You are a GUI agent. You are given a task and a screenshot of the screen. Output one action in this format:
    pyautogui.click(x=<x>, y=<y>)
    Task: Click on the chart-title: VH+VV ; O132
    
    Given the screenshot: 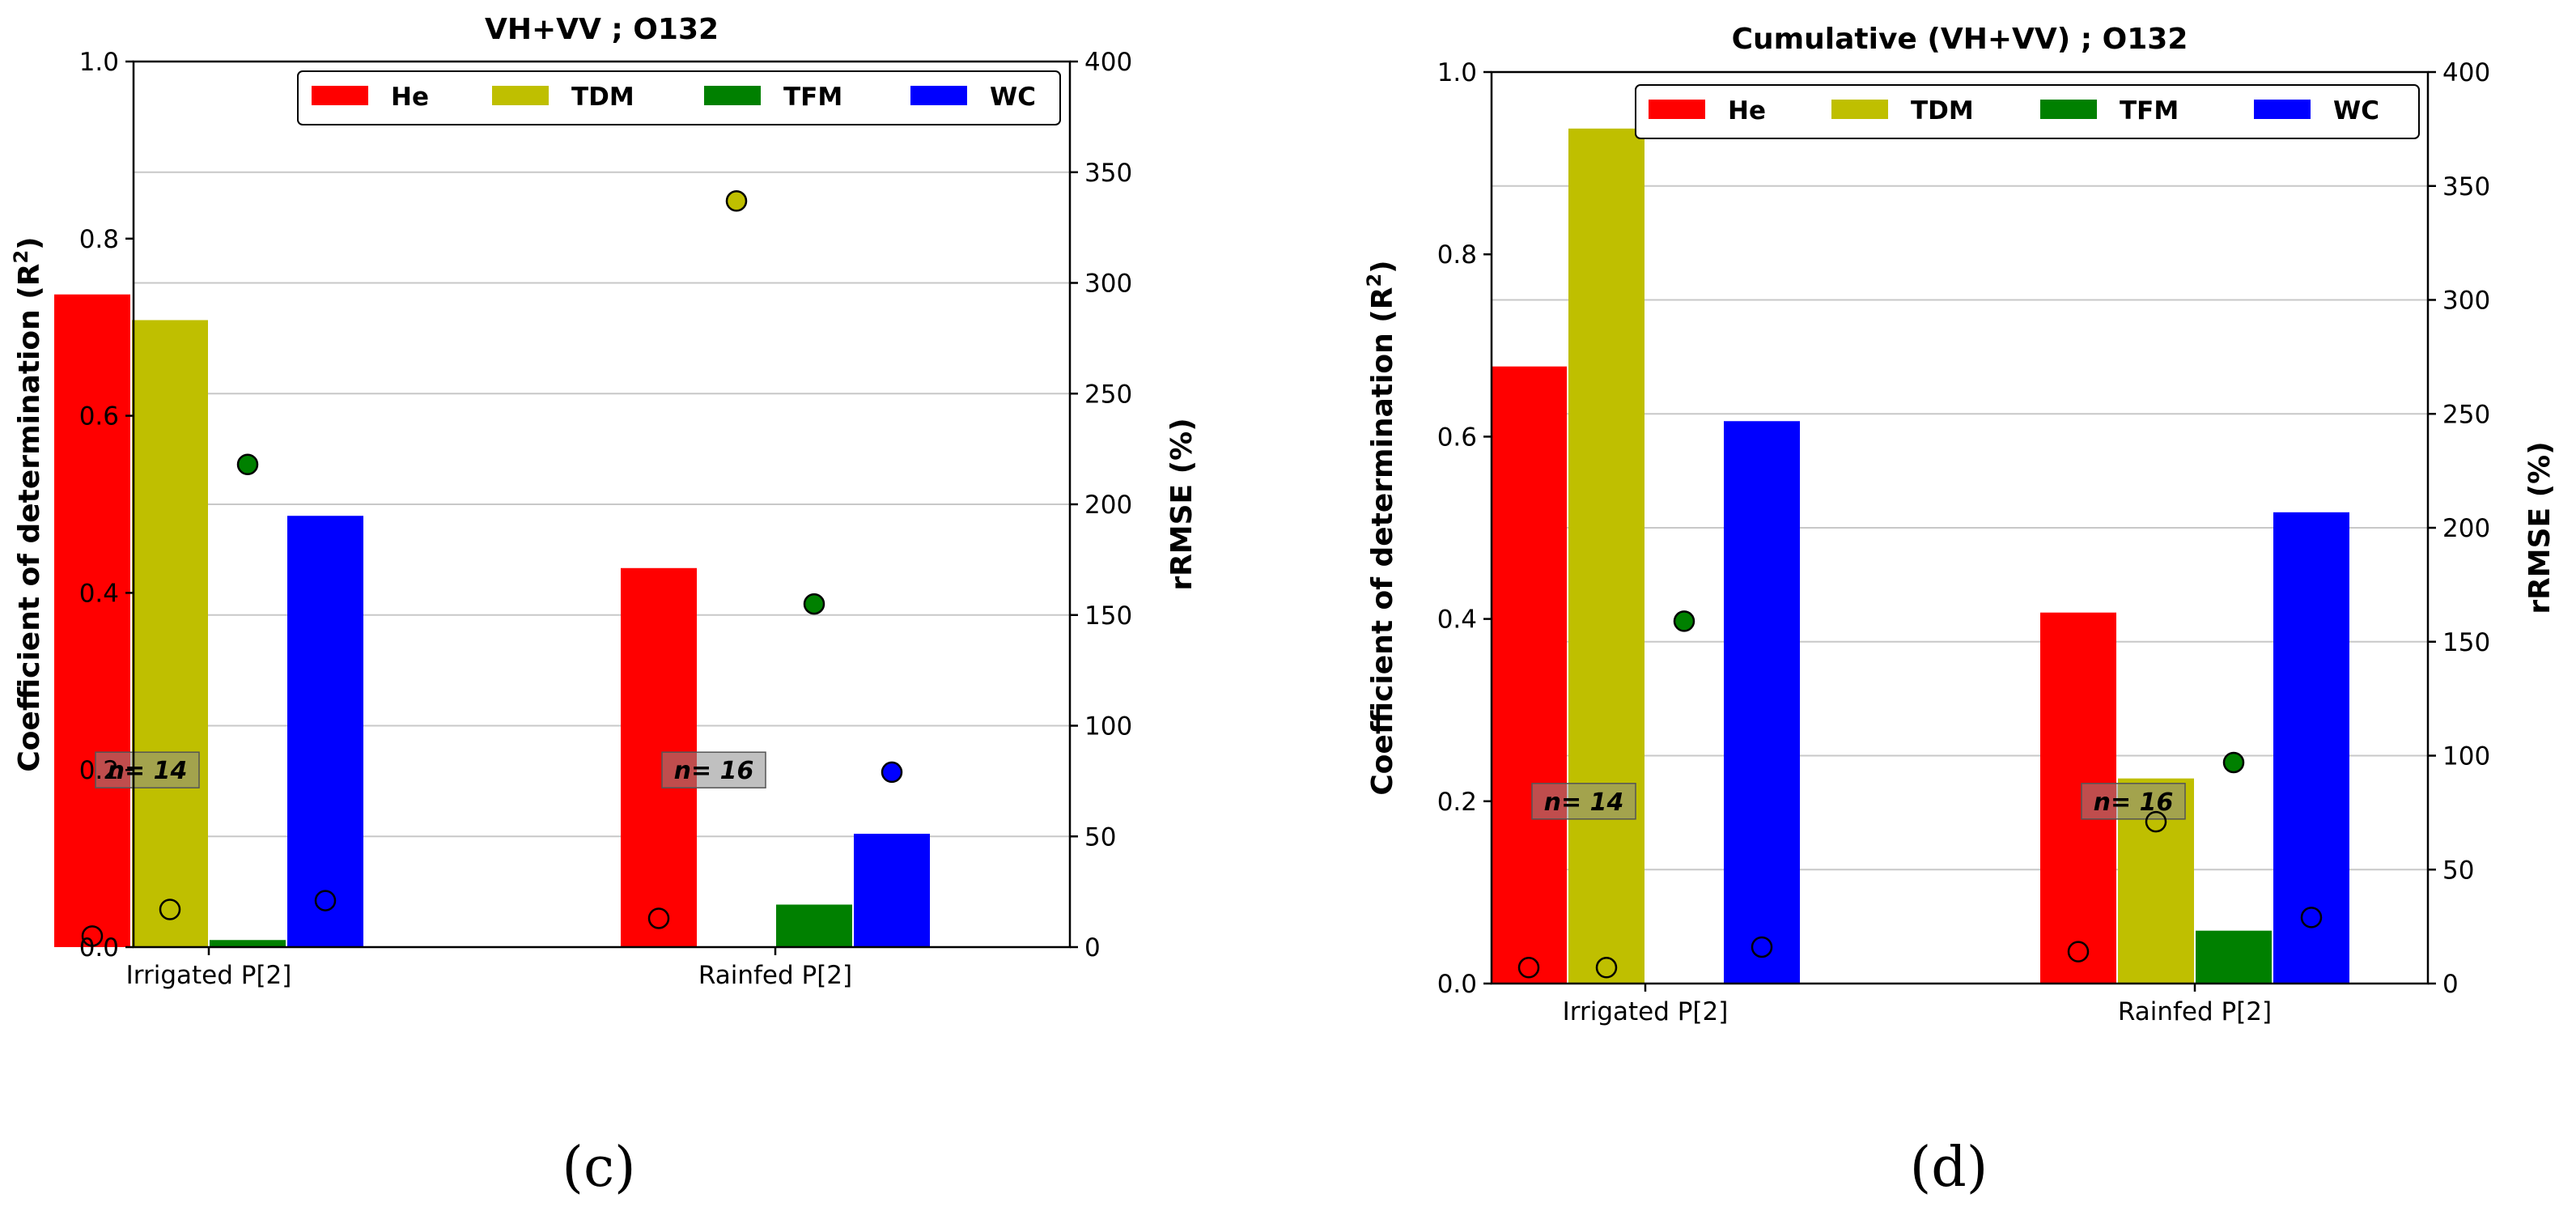 What is the action you would take?
    pyautogui.click(x=602, y=29)
    